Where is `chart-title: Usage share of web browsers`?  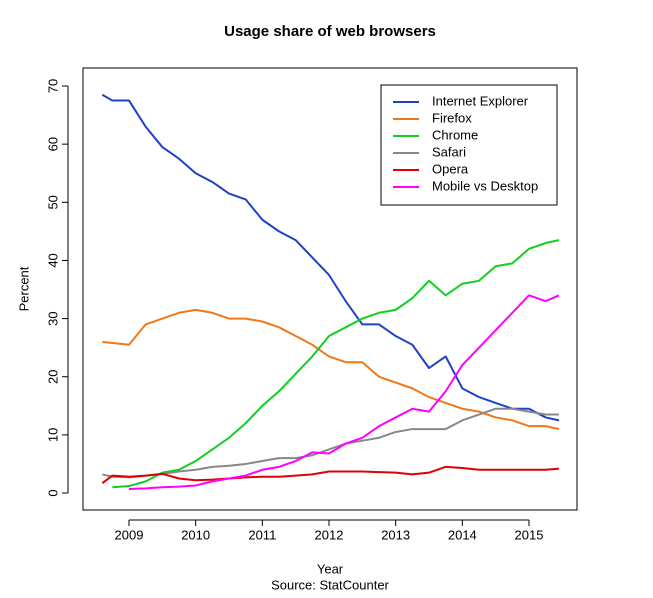
chart-title: Usage share of web browsers is located at coordinates (330, 31).